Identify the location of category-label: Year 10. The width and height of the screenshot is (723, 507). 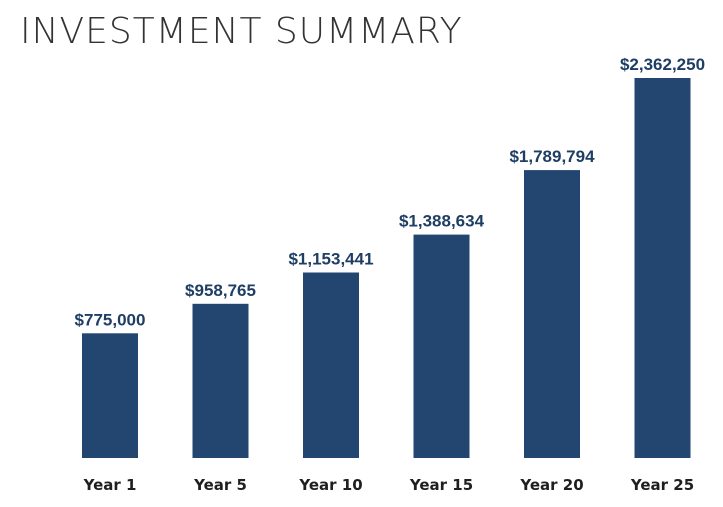
(330, 485).